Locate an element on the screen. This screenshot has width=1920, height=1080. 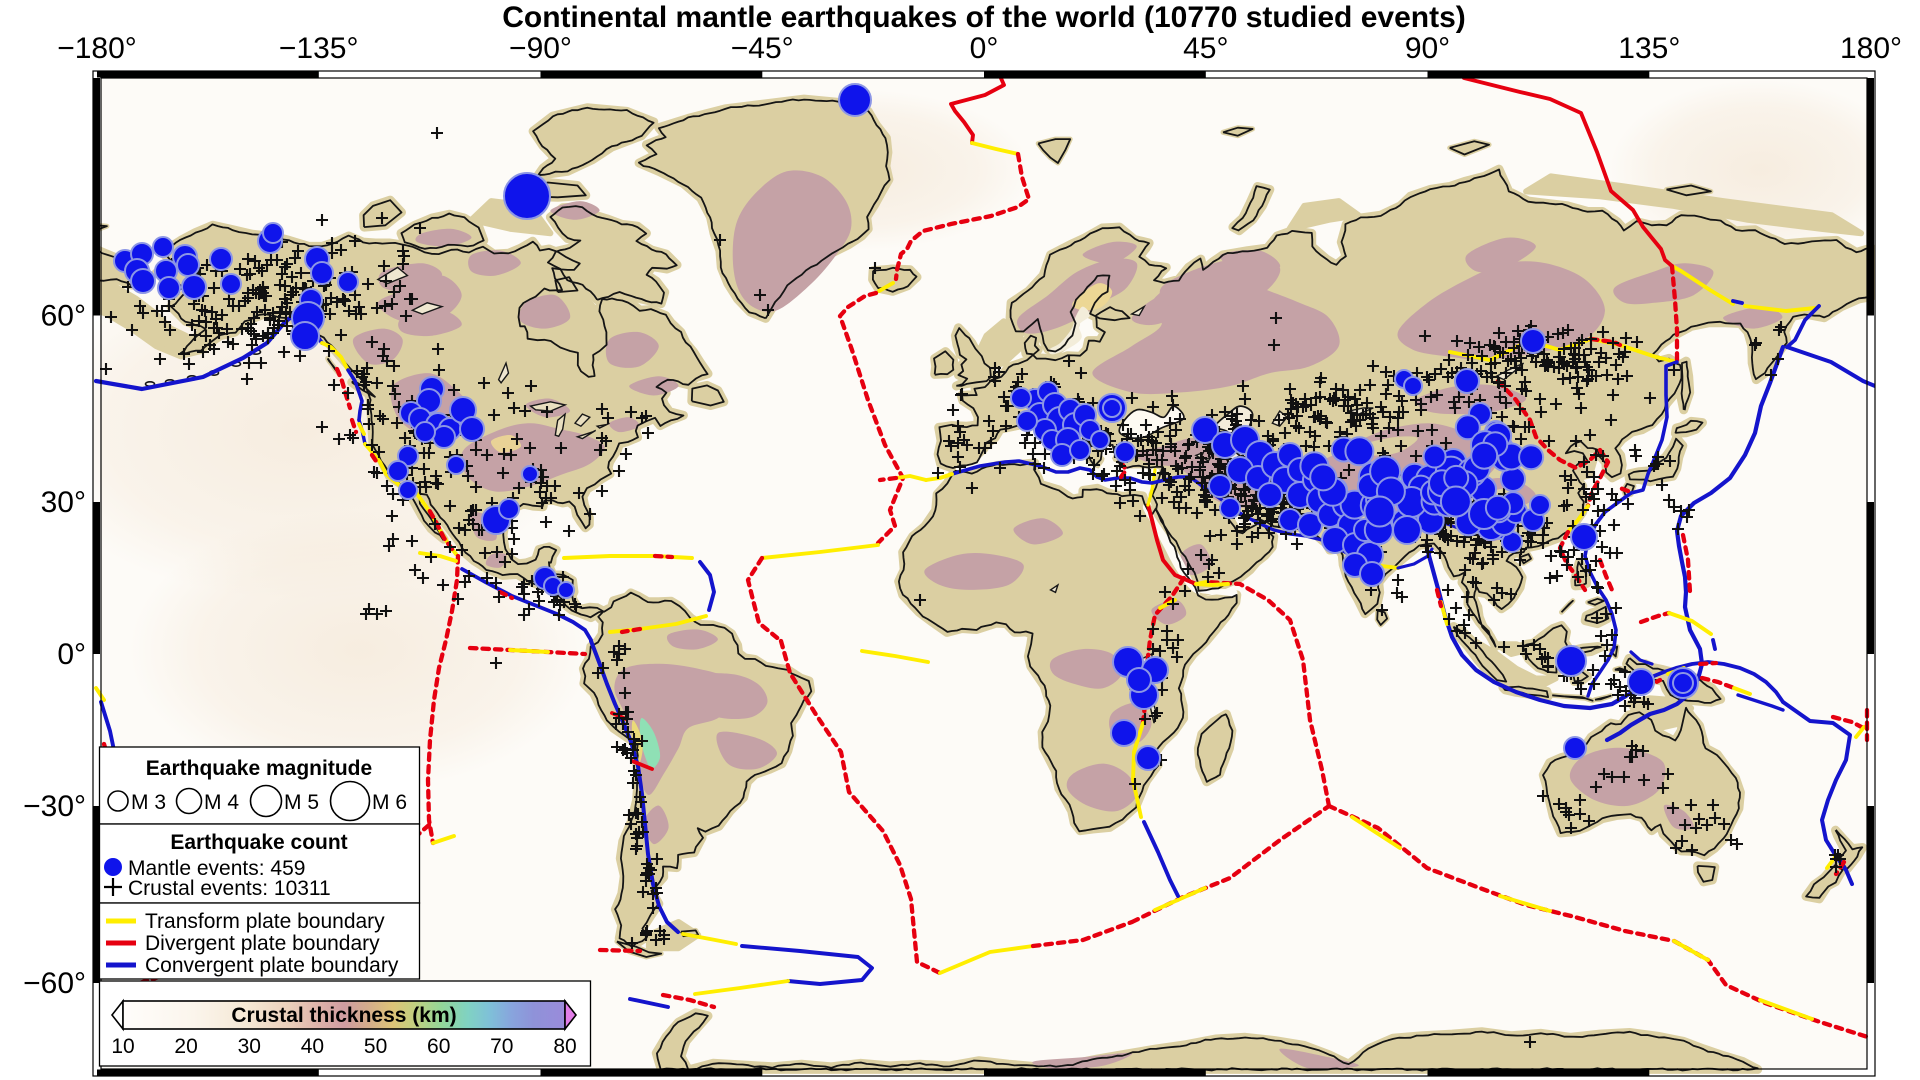
svg-text: 80 is located at coordinates (564, 1046).